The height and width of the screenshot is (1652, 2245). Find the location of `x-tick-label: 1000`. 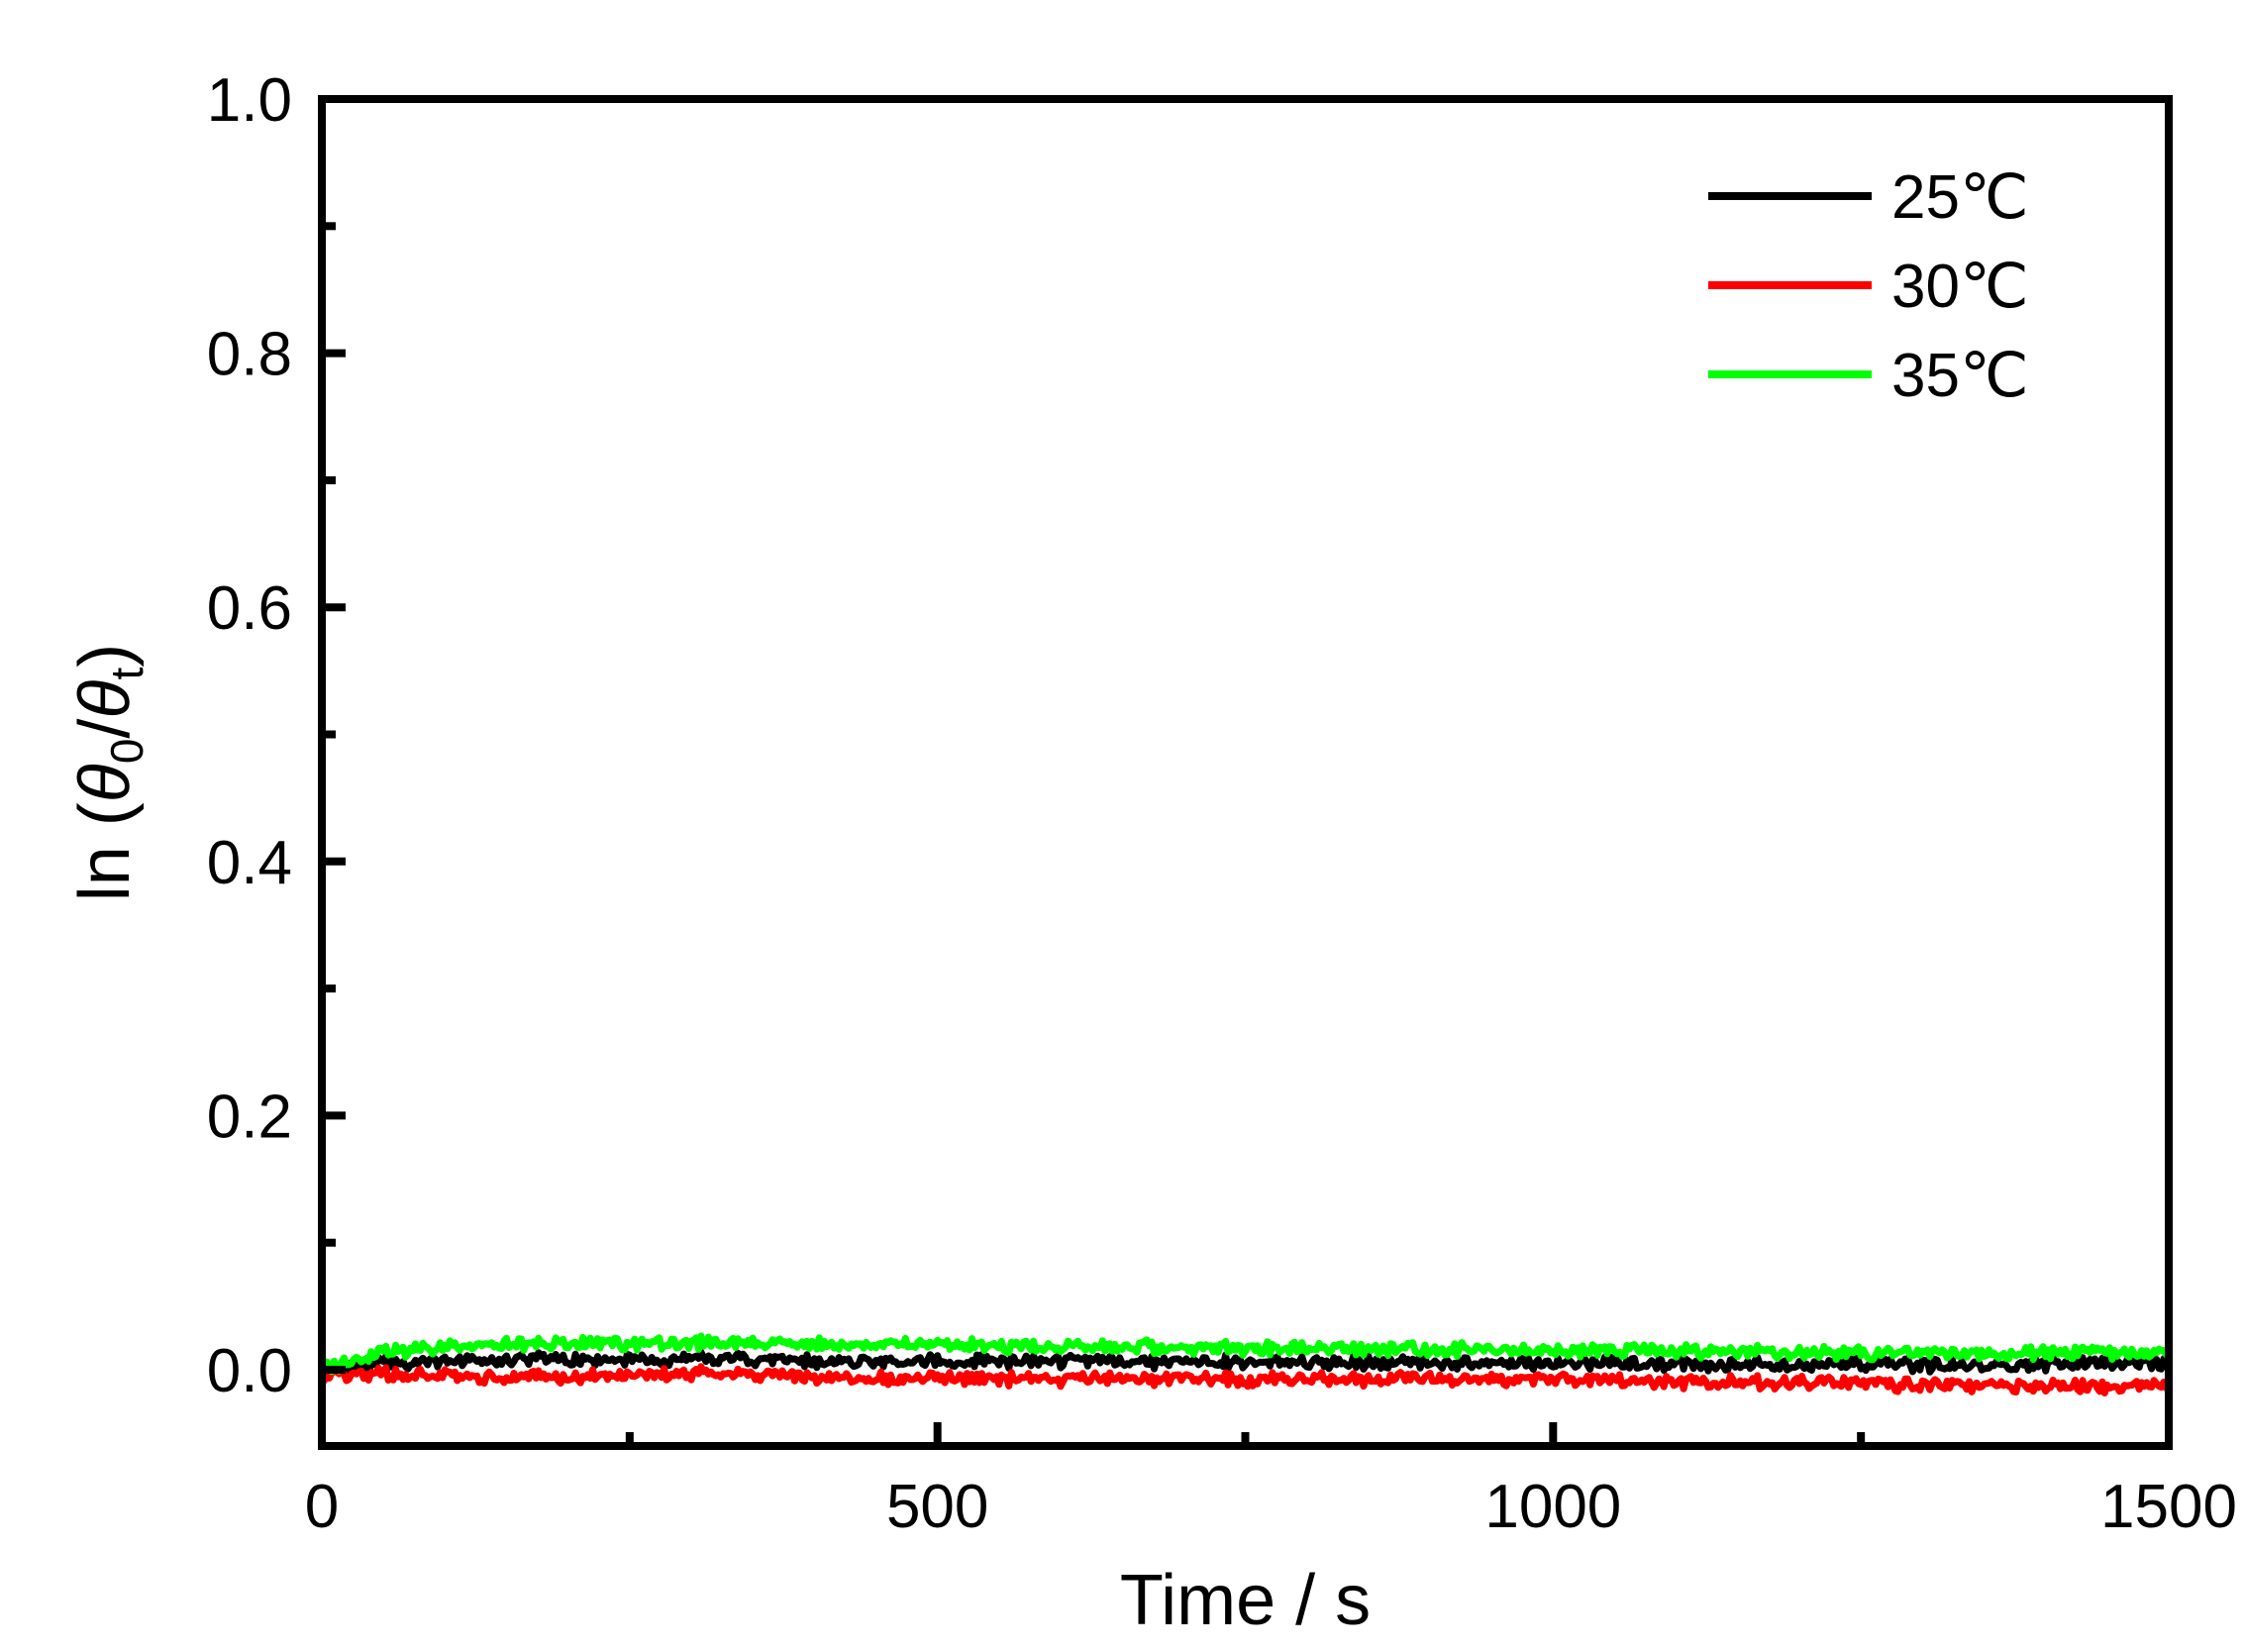

x-tick-label: 1000 is located at coordinates (1552, 1507).